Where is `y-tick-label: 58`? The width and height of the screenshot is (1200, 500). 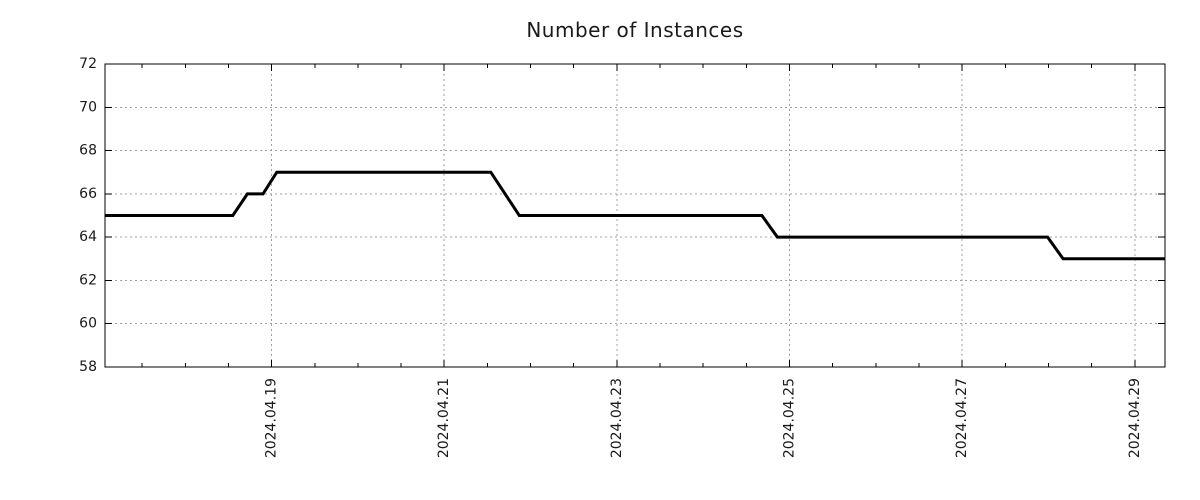
y-tick-label: 58 is located at coordinates (88, 367).